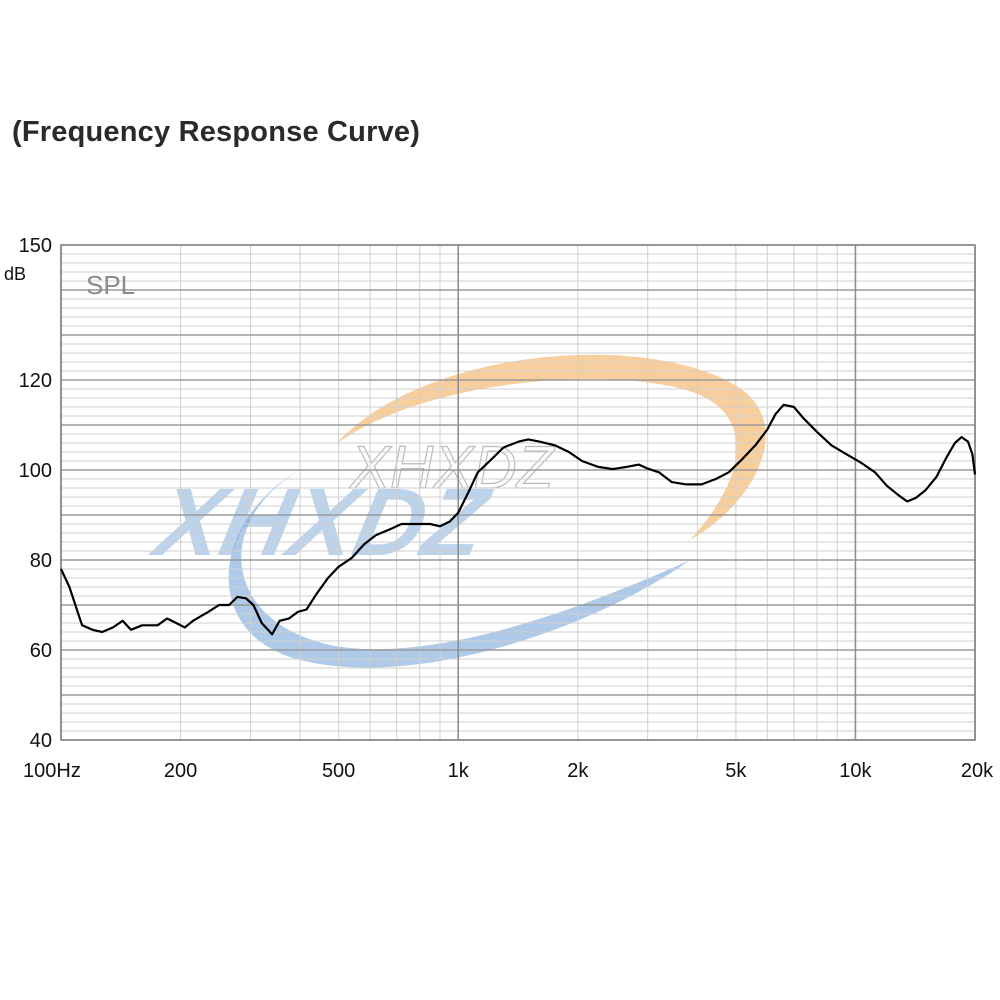 This screenshot has height=1000, width=1000. Describe the element at coordinates (110, 285) in the screenshot. I see `series-label-spl: SPL` at that location.